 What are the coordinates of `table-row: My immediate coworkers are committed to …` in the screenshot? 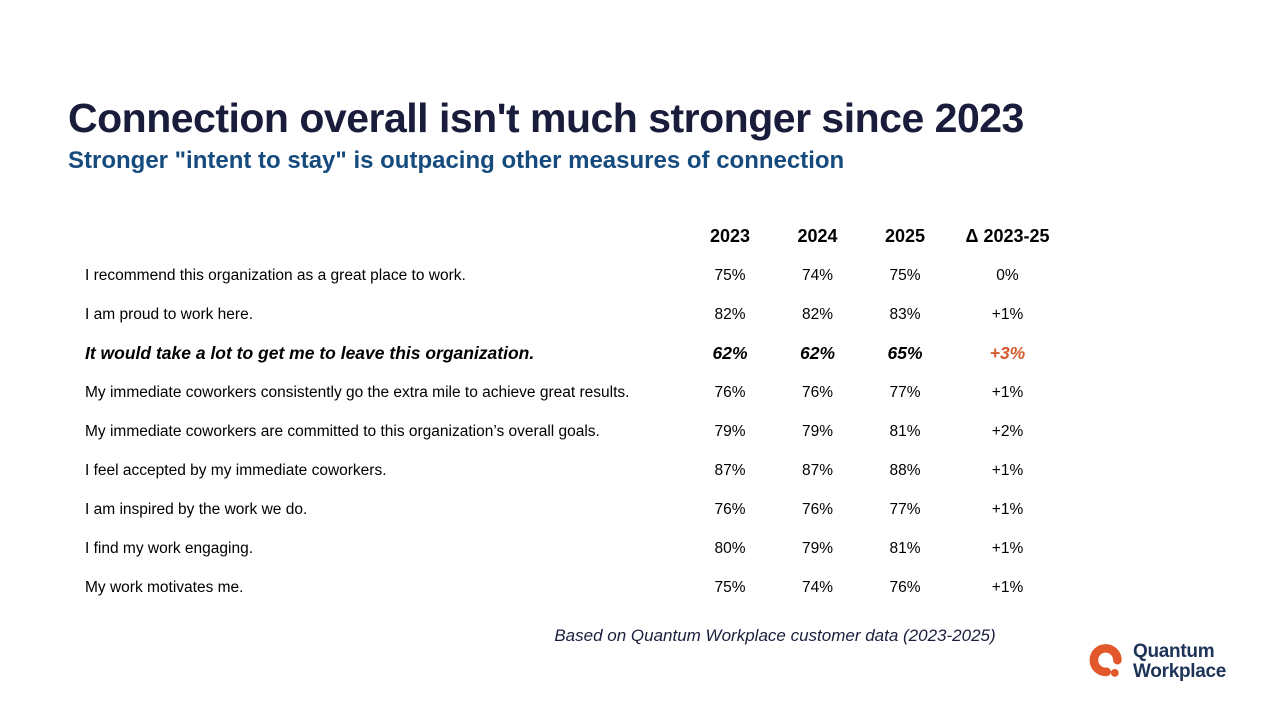 It's located at (572, 431).